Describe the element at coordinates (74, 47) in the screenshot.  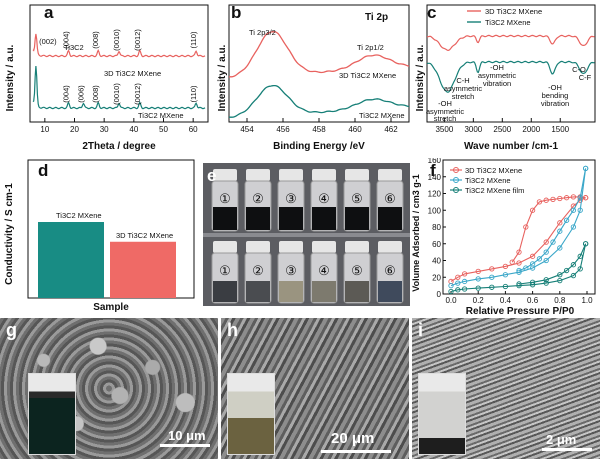
I see `panel-a-ti3c2-tag: Ti3C2` at that location.